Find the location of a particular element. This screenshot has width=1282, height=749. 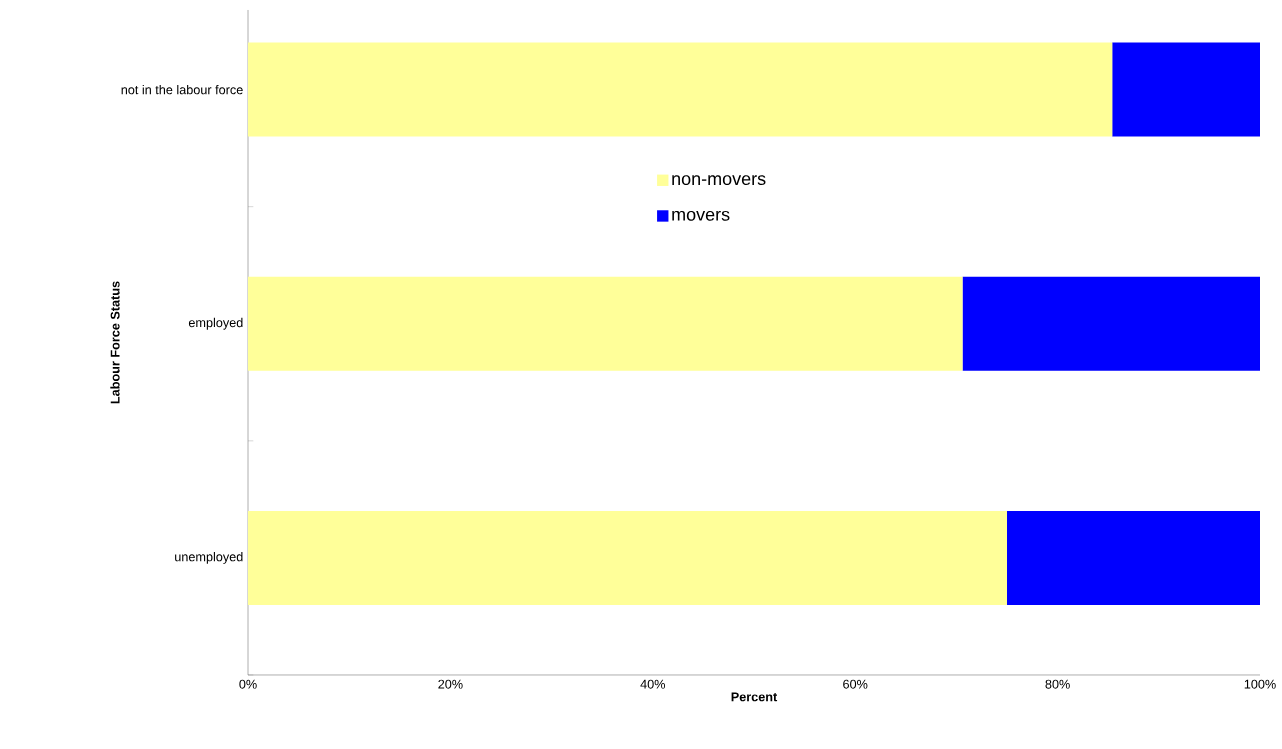

x-axis-title: Percent is located at coordinates (754, 697).